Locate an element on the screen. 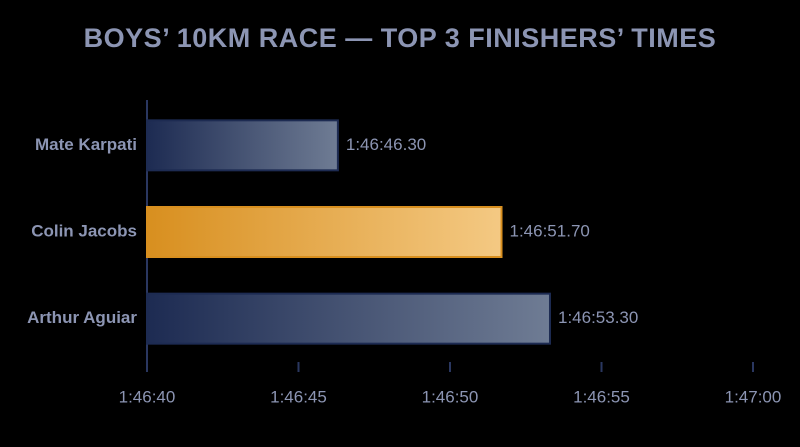  value-label: 1:46:46.30 is located at coordinates (386, 144).